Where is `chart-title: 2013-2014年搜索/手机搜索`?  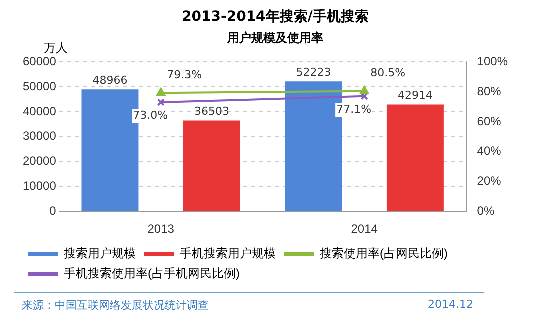
chart-title: 2013-2014年搜索/手机搜索 is located at coordinates (275, 17).